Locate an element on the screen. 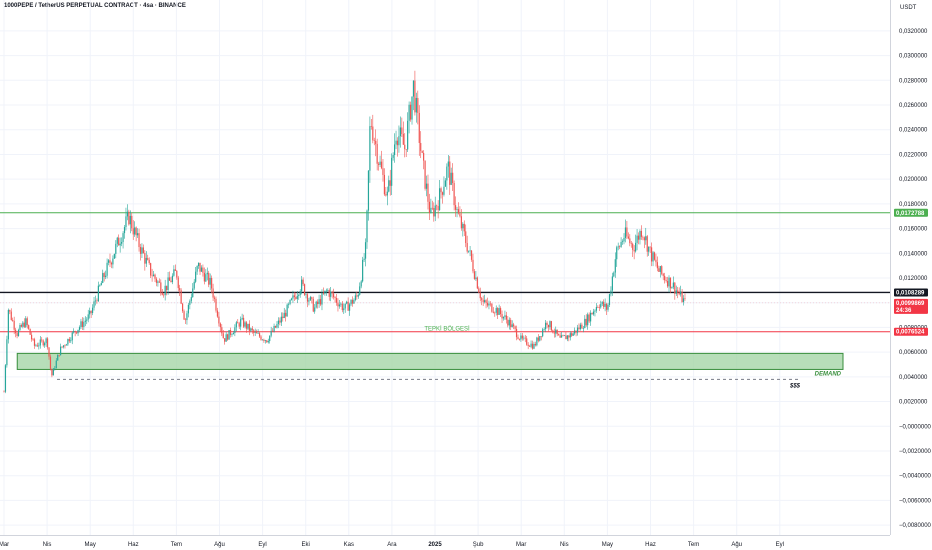 Image resolution: width=932 pixels, height=550 pixels. x-tick-label: Ağu is located at coordinates (219, 545).